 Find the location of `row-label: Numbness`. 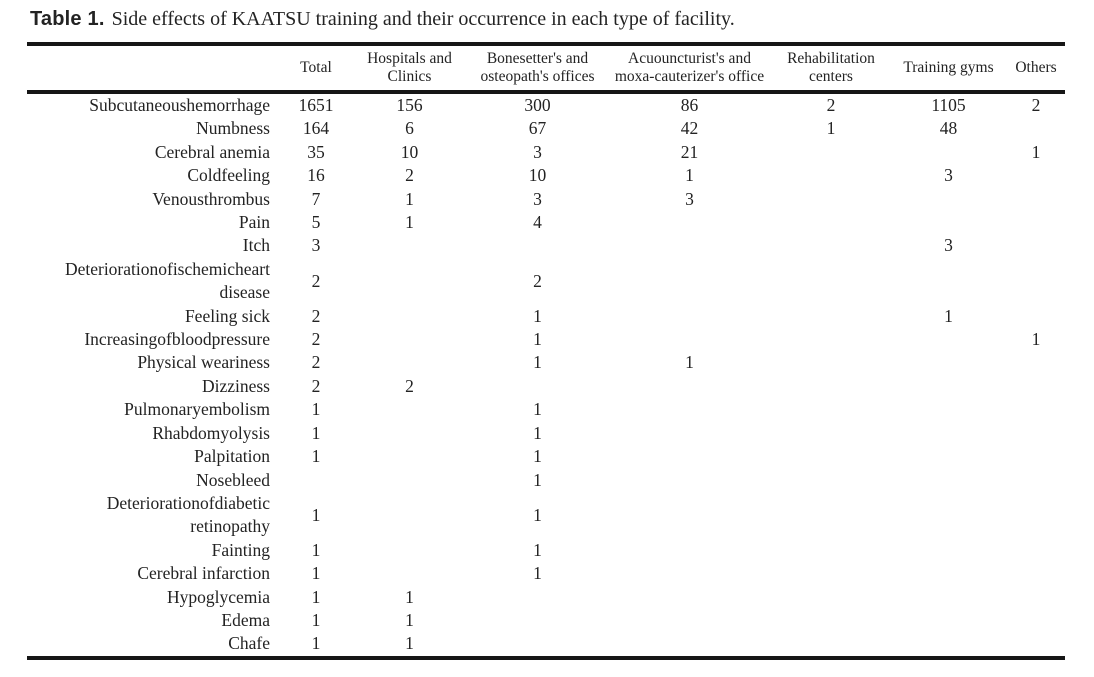

row-label: Numbness is located at coordinates (233, 128).